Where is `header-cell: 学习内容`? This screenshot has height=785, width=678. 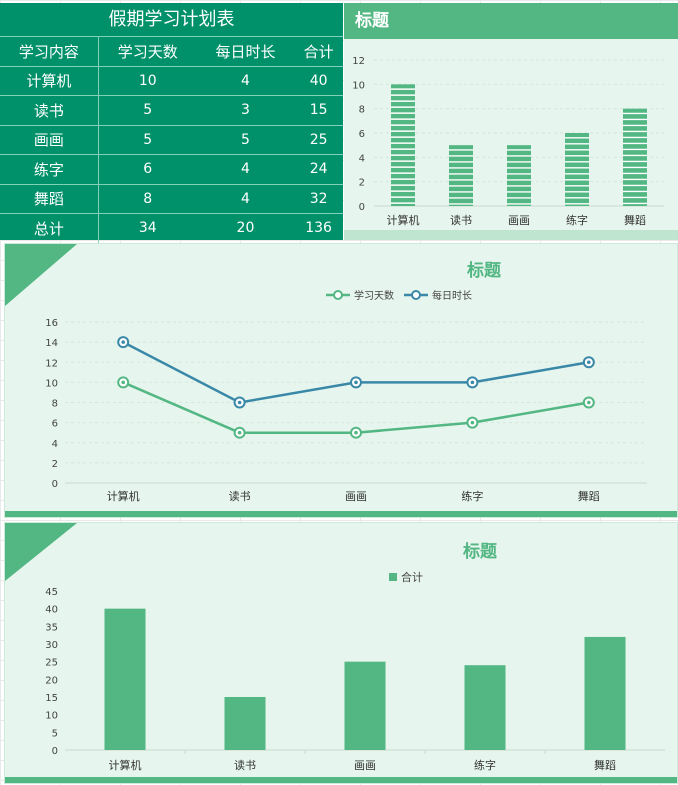 header-cell: 学习内容 is located at coordinates (49, 52).